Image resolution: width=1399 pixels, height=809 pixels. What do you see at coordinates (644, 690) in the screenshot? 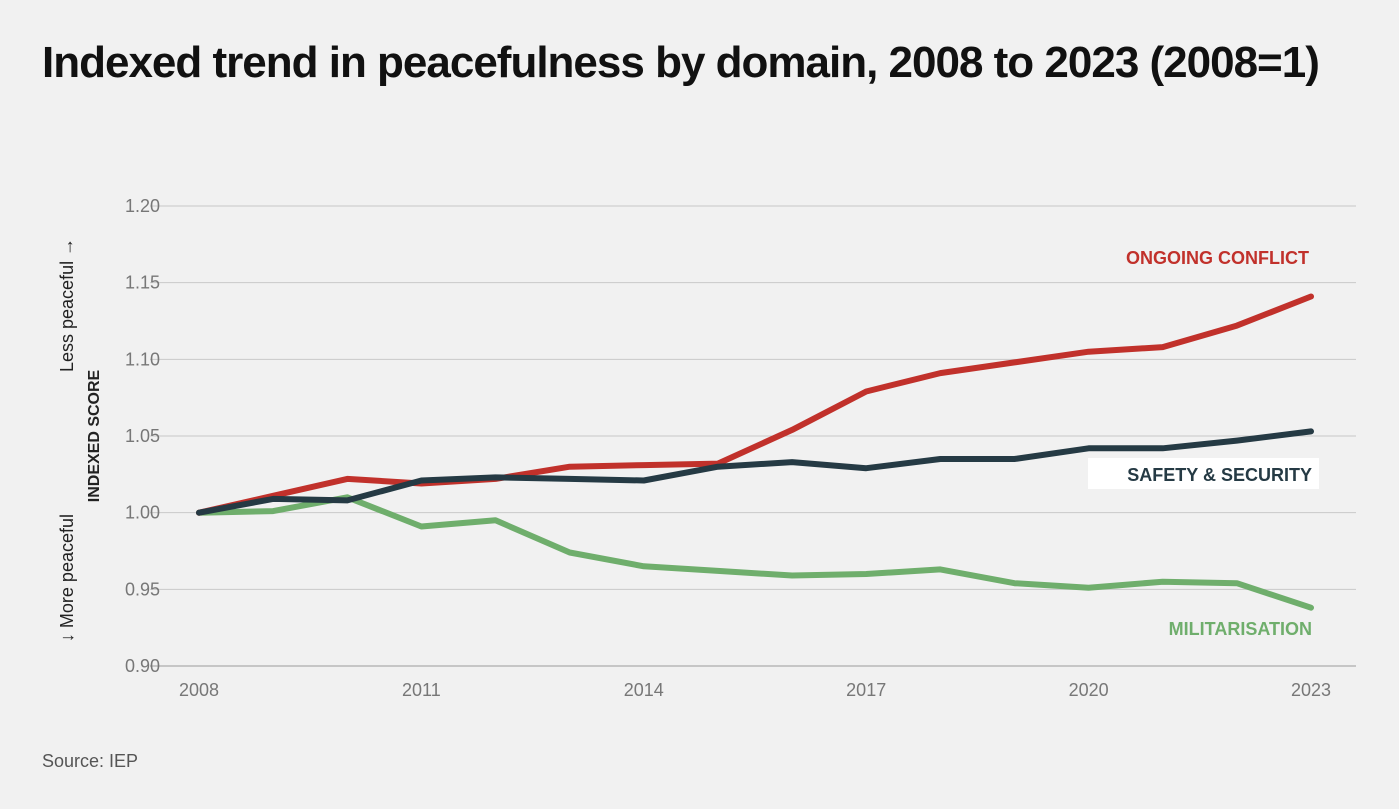
I see `x-tick-label: 2014` at bounding box center [644, 690].